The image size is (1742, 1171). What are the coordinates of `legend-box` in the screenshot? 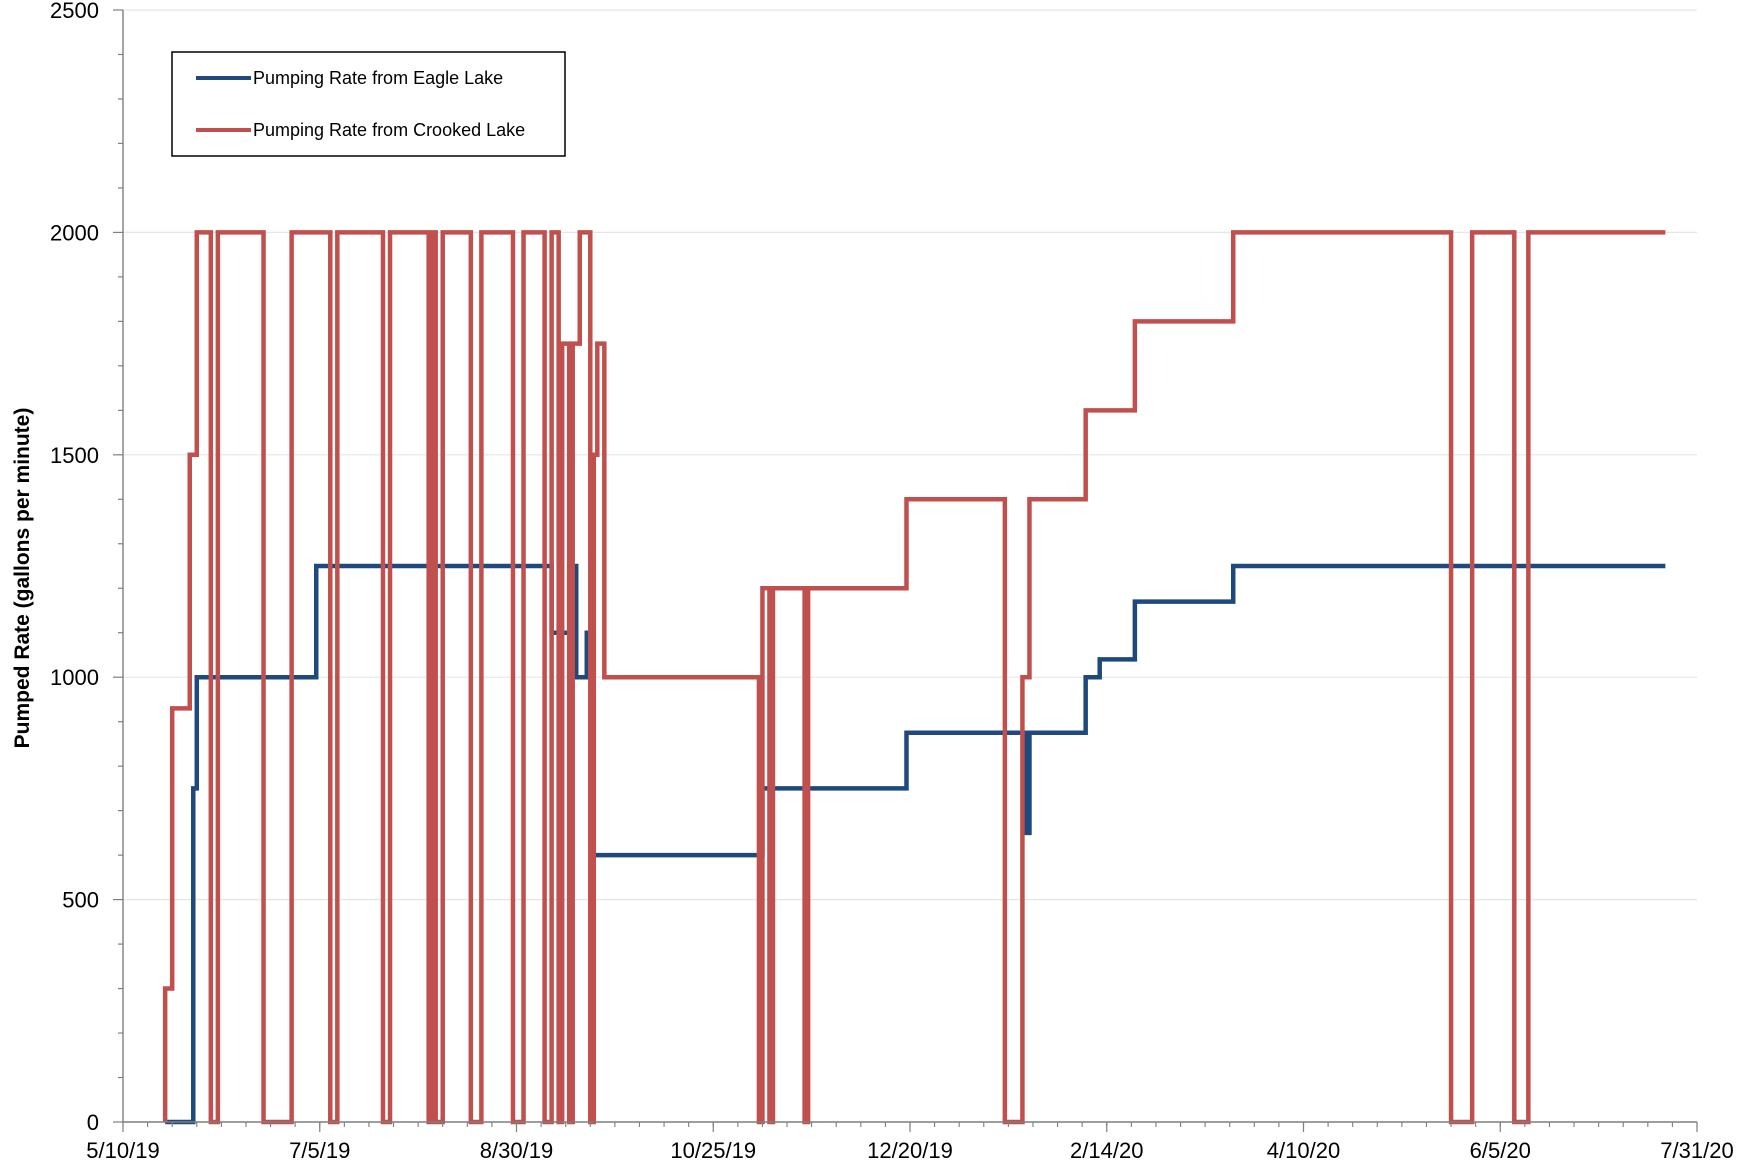 It's located at (368, 104).